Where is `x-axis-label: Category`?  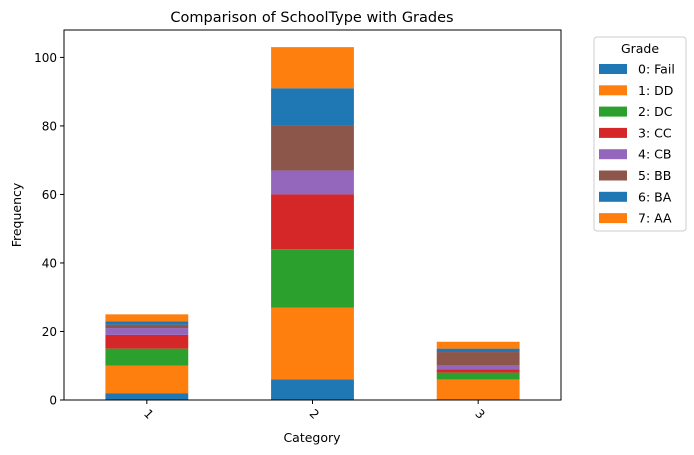 x-axis-label: Category is located at coordinates (312, 437).